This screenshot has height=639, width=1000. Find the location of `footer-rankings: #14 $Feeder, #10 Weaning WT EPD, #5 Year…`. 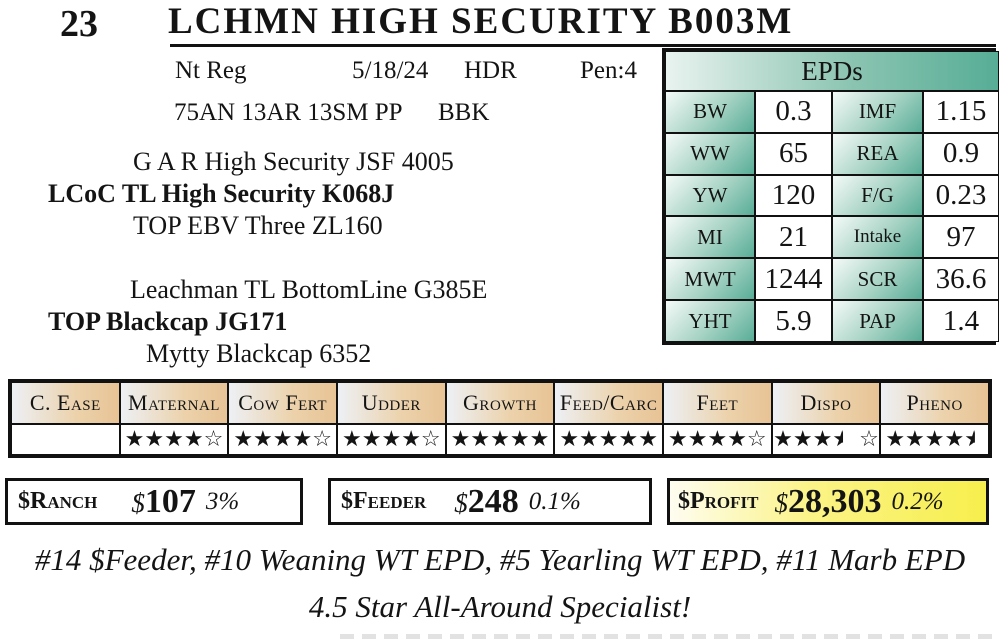

footer-rankings: #14 $Feeder, #10 Weaning WT EPD, #5 Year… is located at coordinates (500, 559).